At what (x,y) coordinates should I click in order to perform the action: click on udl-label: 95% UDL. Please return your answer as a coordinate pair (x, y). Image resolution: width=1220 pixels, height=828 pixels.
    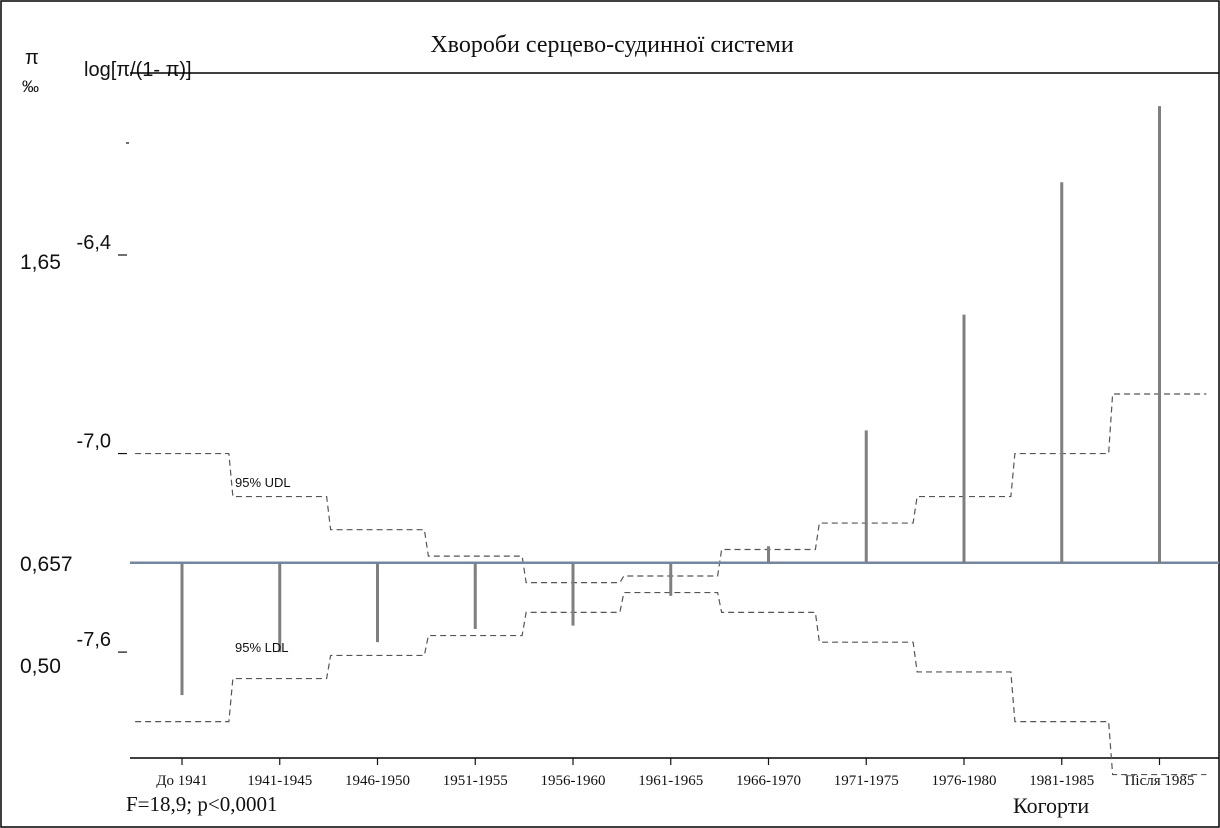
    Looking at the image, I should click on (263, 482).